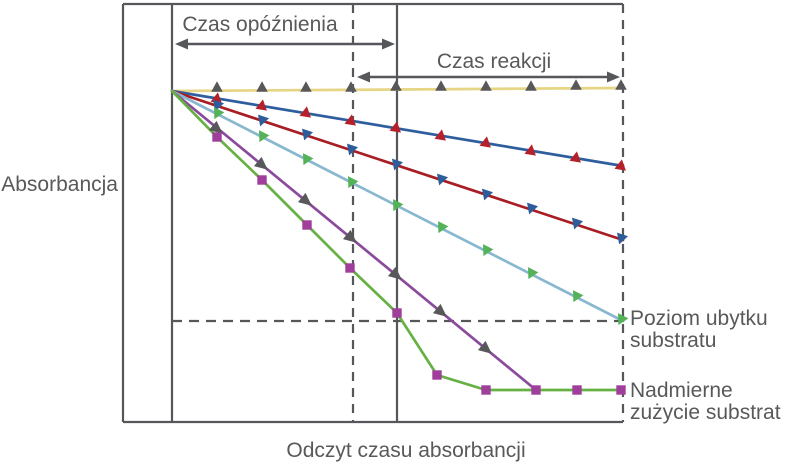  What do you see at coordinates (405, 450) in the screenshot?
I see `x-axis-label: Odczyt czasu absorbancji` at bounding box center [405, 450].